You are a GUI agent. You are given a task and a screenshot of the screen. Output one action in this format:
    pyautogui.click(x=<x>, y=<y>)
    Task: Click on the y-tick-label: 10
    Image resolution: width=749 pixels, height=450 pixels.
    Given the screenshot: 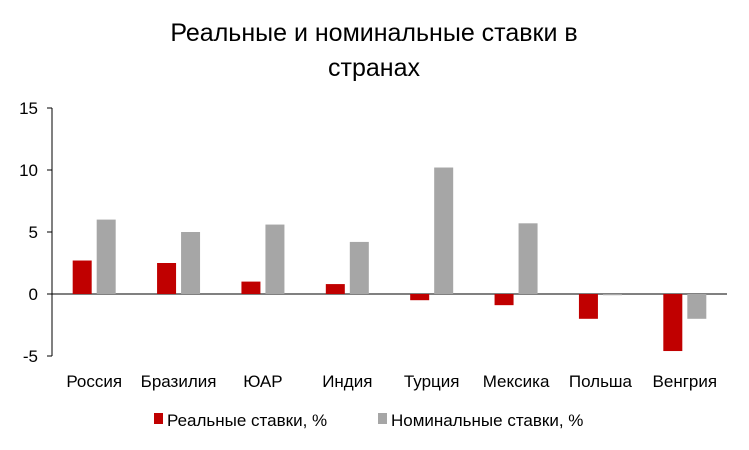 What is the action you would take?
    pyautogui.click(x=28, y=170)
    